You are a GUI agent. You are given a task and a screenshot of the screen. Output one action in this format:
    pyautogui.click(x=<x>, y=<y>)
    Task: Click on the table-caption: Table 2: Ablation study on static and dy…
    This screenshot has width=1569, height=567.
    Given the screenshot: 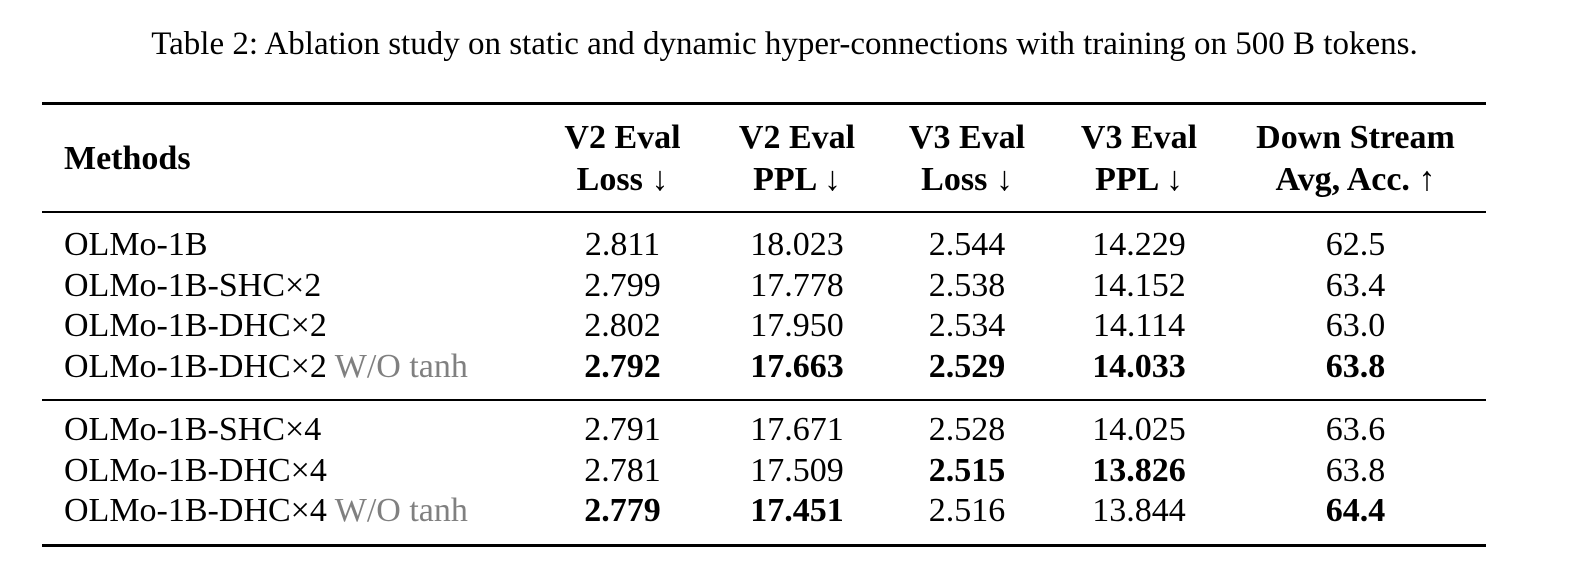 What is the action you would take?
    pyautogui.click(x=784, y=44)
    